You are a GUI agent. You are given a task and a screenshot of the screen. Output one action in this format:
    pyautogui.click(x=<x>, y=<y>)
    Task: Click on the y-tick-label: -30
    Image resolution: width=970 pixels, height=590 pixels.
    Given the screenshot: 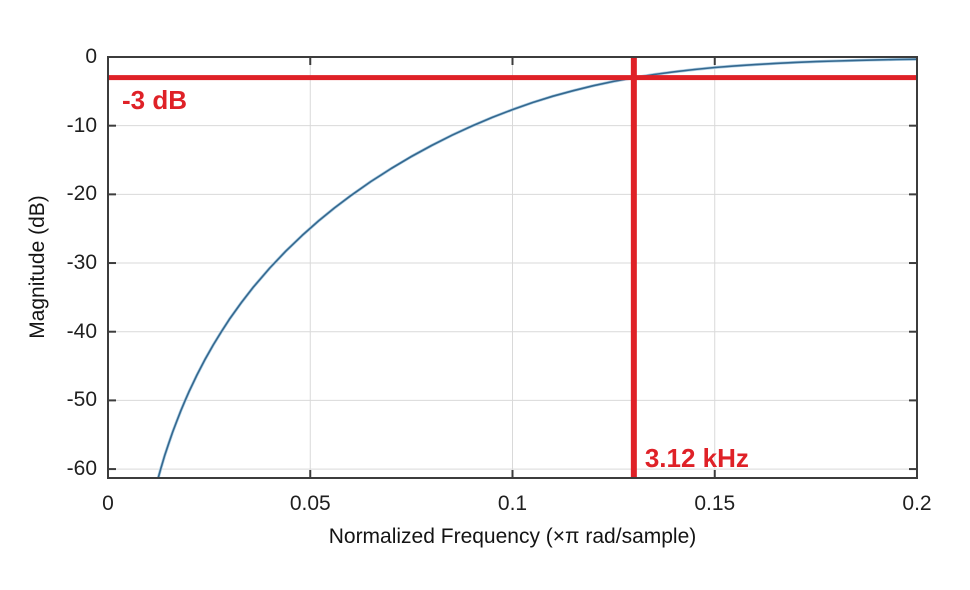 What is the action you would take?
    pyautogui.click(x=81, y=263)
    